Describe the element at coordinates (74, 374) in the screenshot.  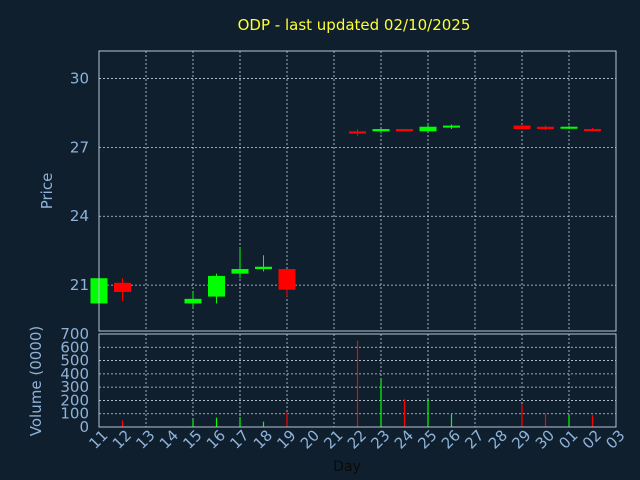
I see `volume-tick-label: 400` at that location.